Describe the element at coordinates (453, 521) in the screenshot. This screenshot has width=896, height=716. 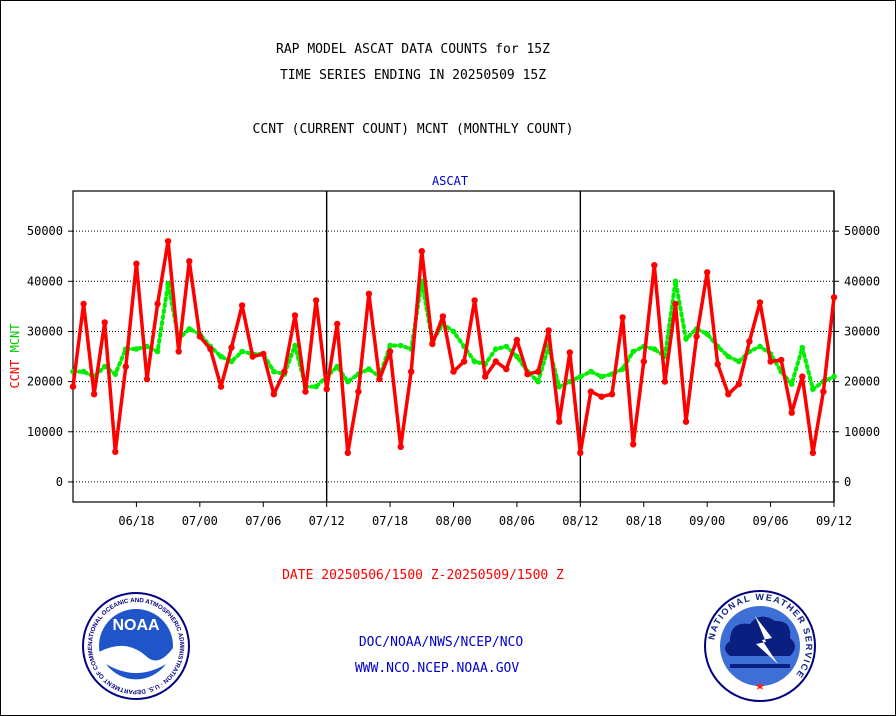
I see `xtick-label: 08/00` at that location.